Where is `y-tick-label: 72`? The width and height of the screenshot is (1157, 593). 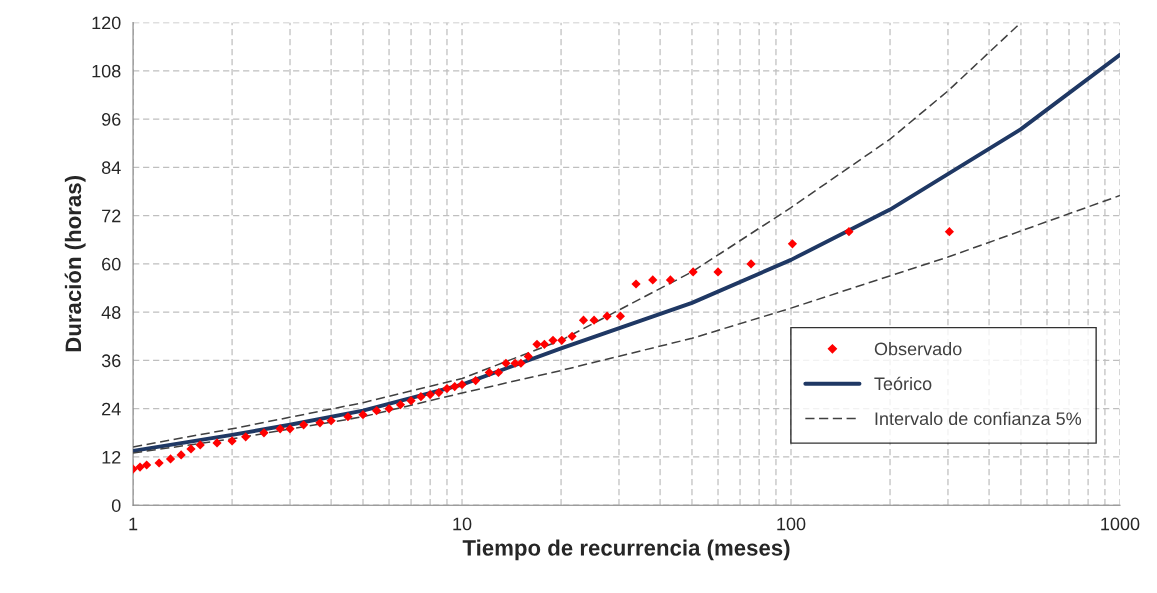 y-tick-label: 72 is located at coordinates (111, 216).